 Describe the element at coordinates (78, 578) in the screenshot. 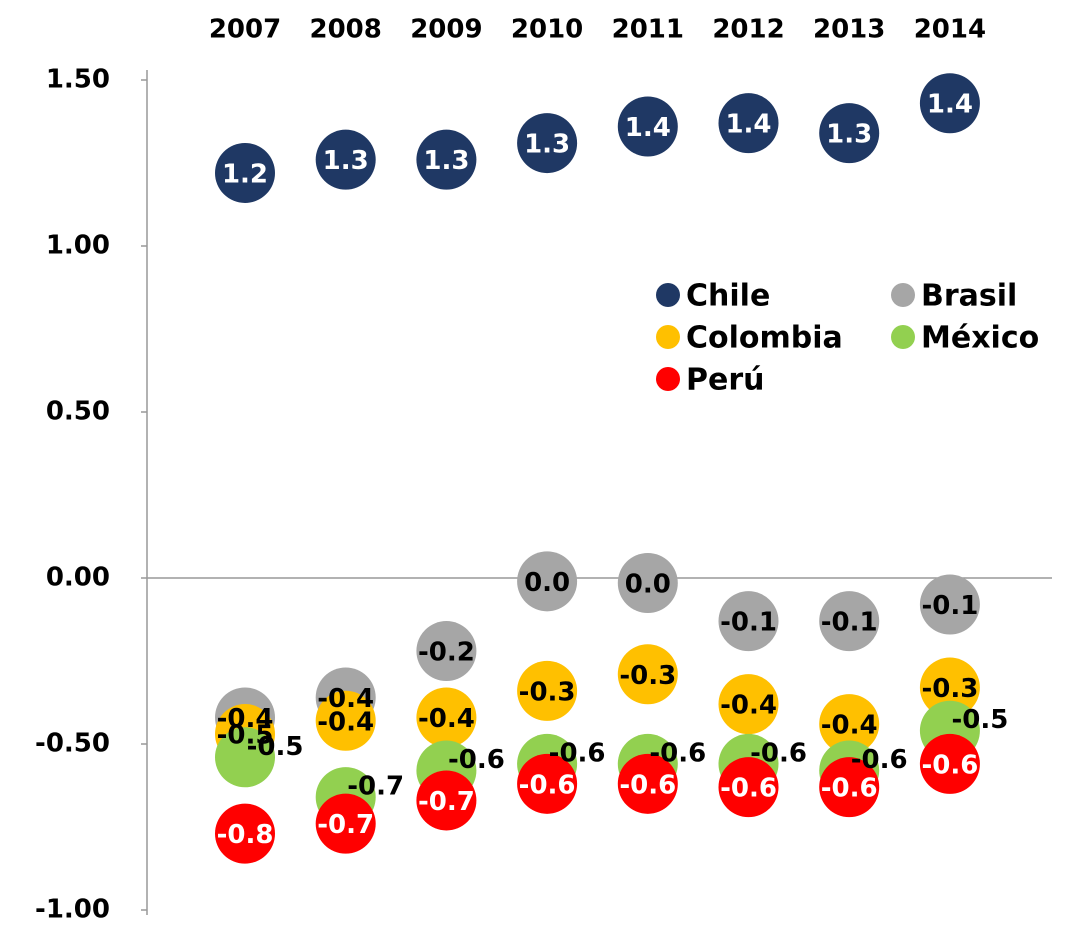

I see `y-tick-label: 0.00` at that location.